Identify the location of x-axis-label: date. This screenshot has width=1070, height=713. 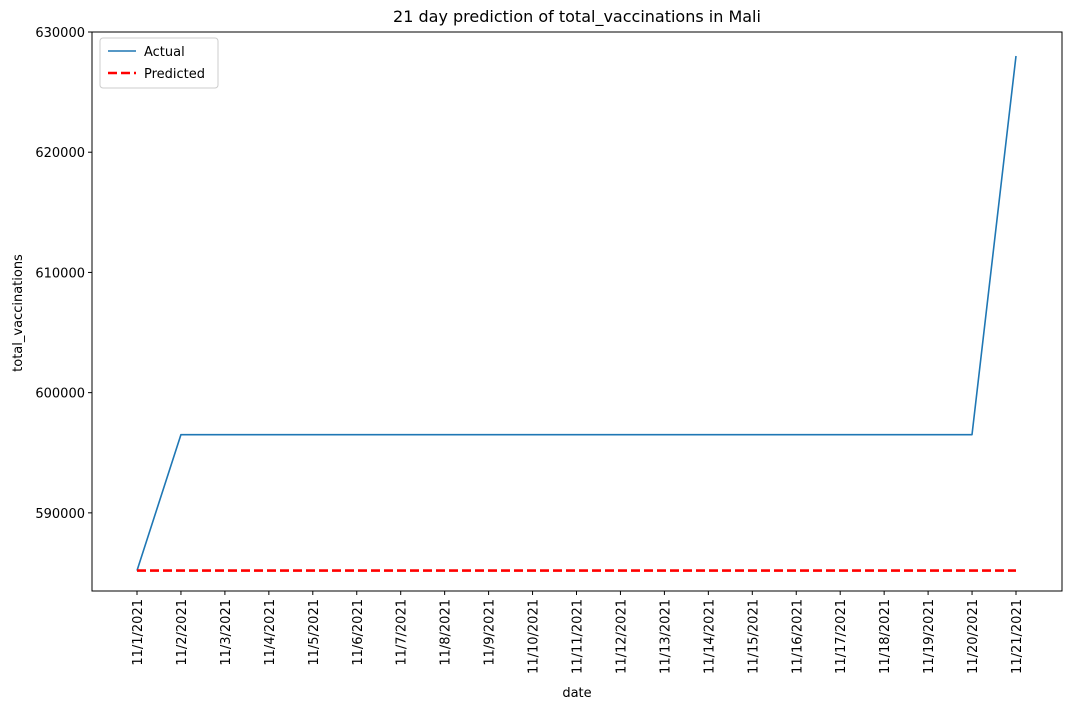
(576, 693).